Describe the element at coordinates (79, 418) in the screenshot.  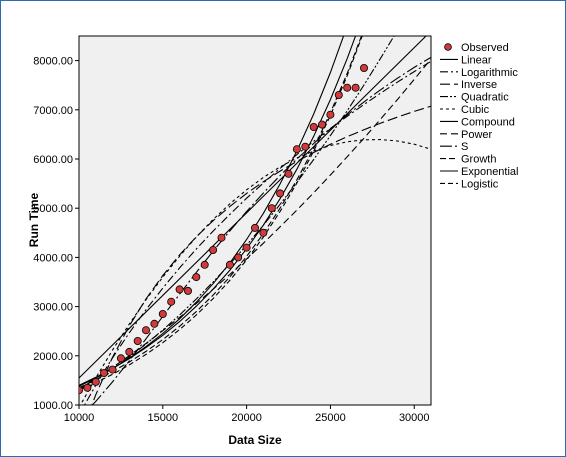
I see `x-tick-label: 10000` at that location.